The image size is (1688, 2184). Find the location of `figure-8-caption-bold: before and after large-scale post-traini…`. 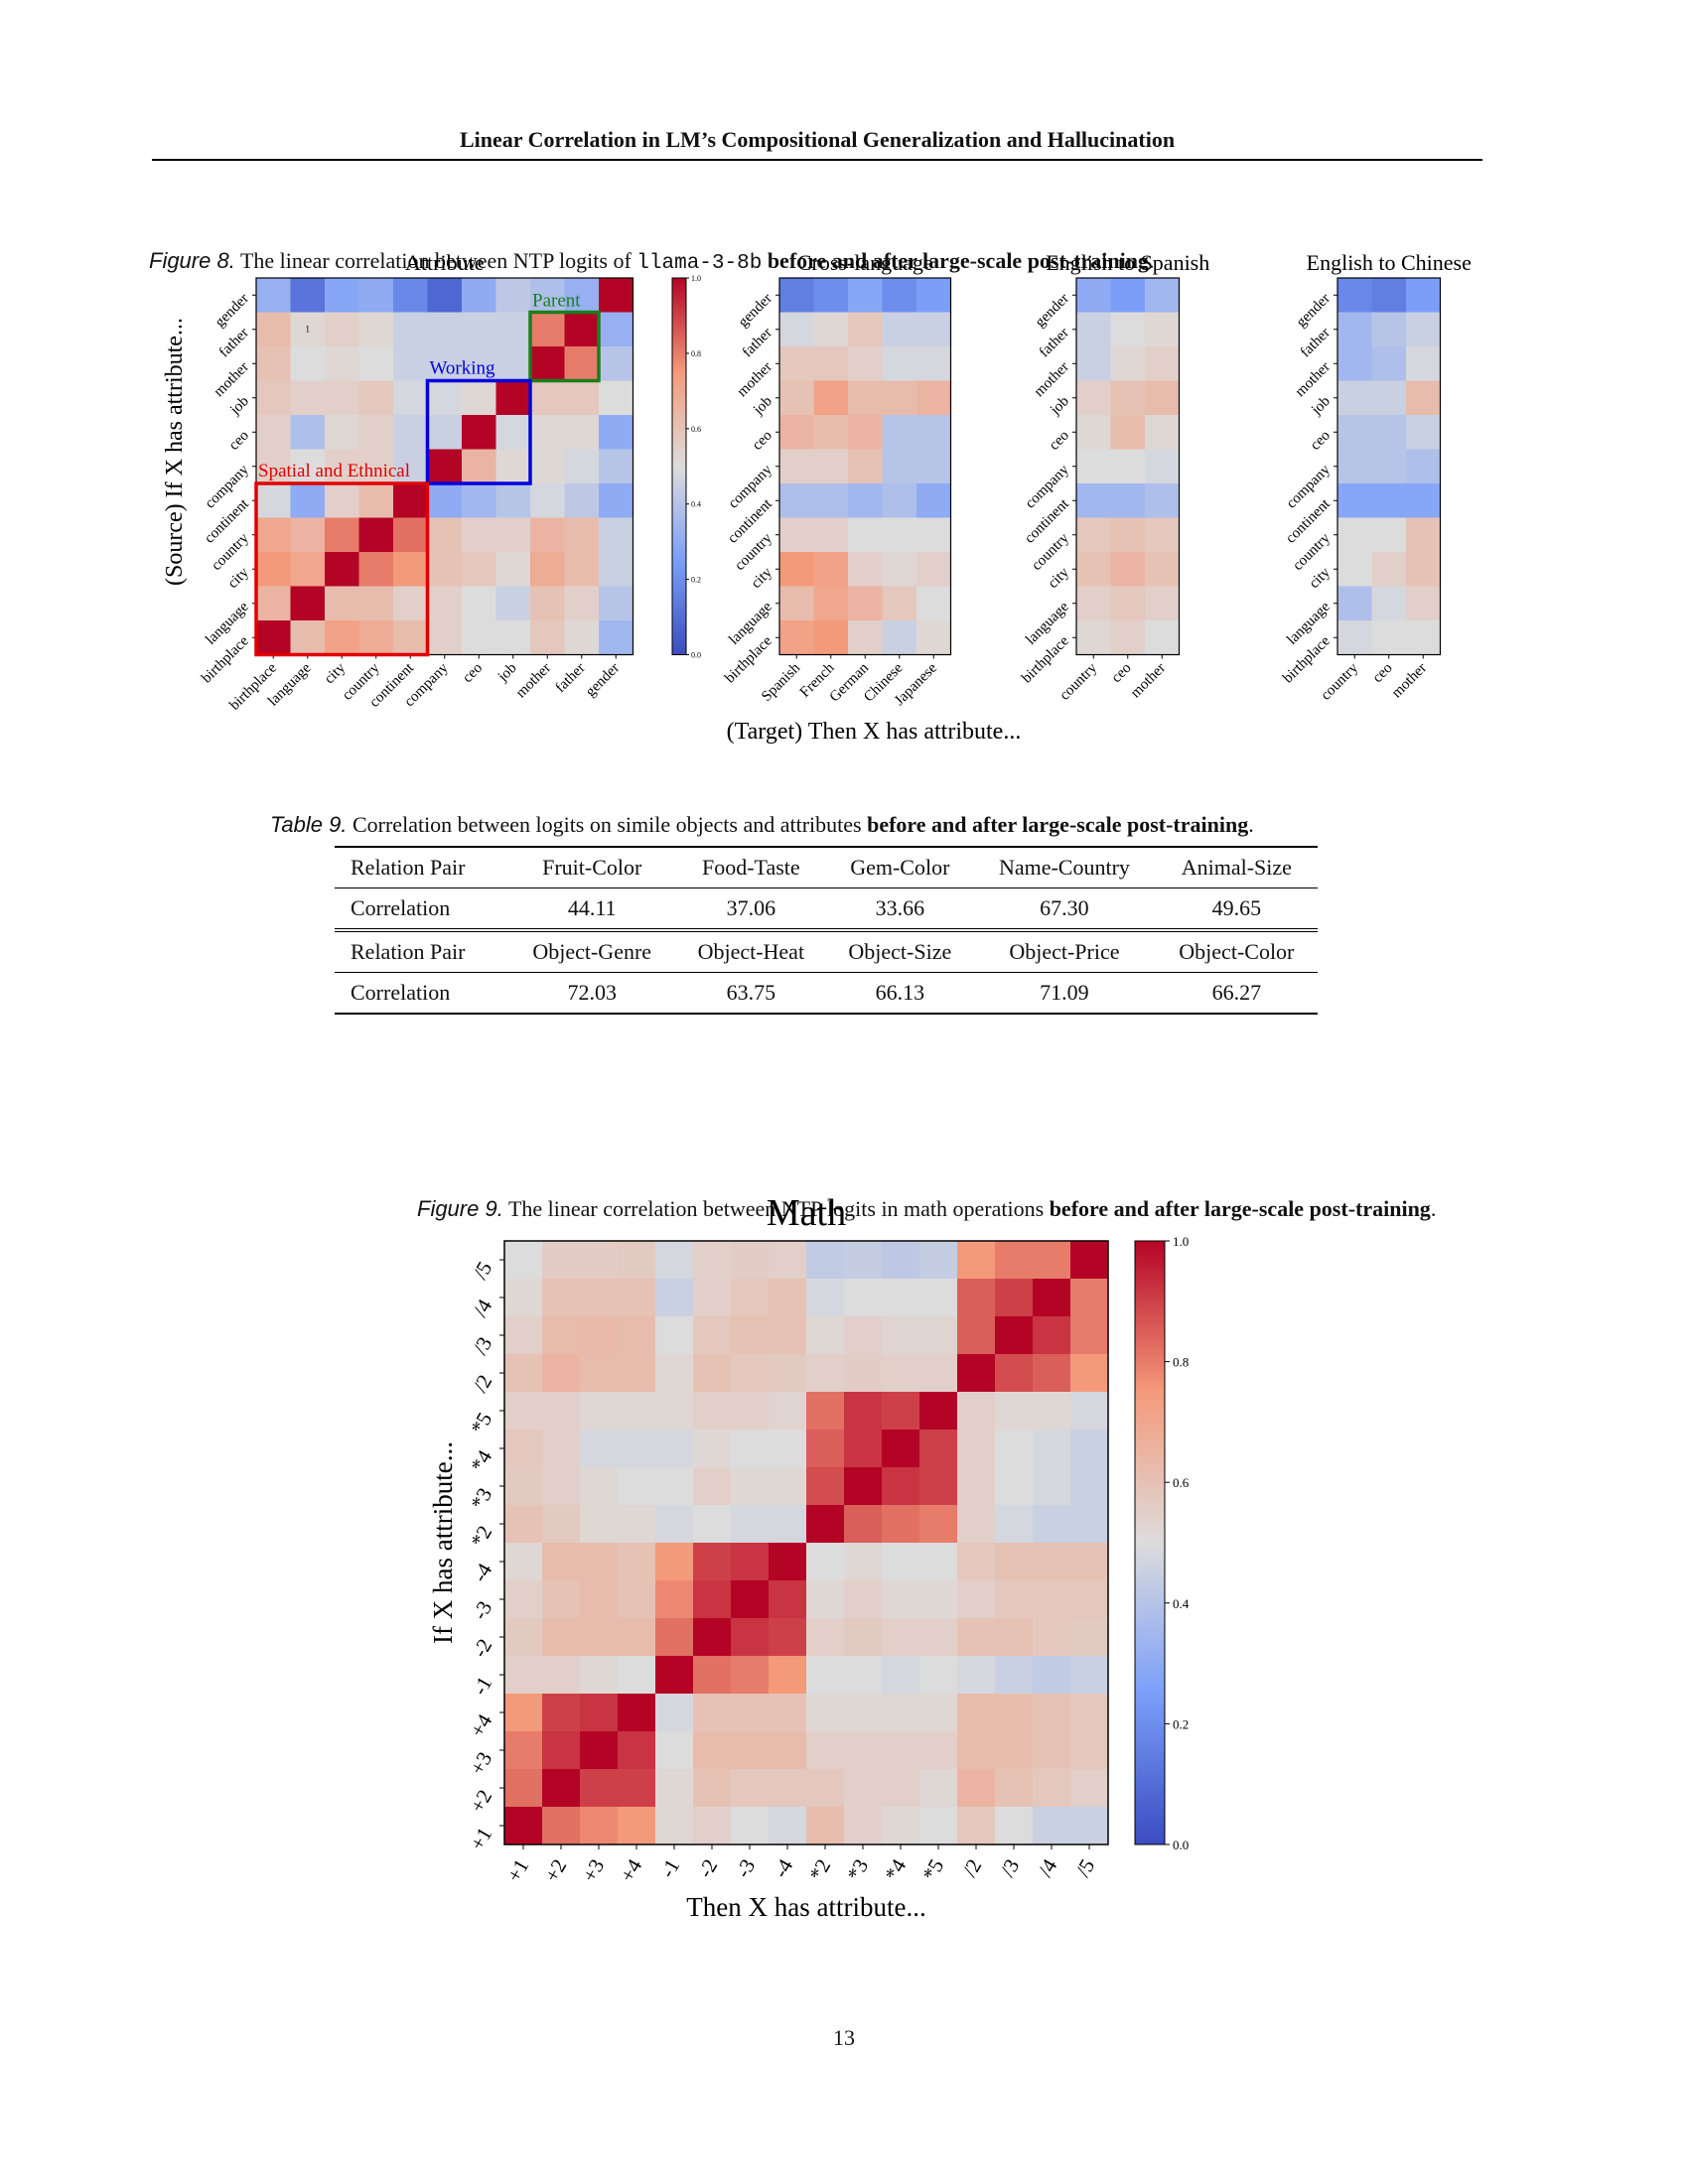

figure-8-caption-bold: before and after large-scale post-traini… is located at coordinates (958, 260).